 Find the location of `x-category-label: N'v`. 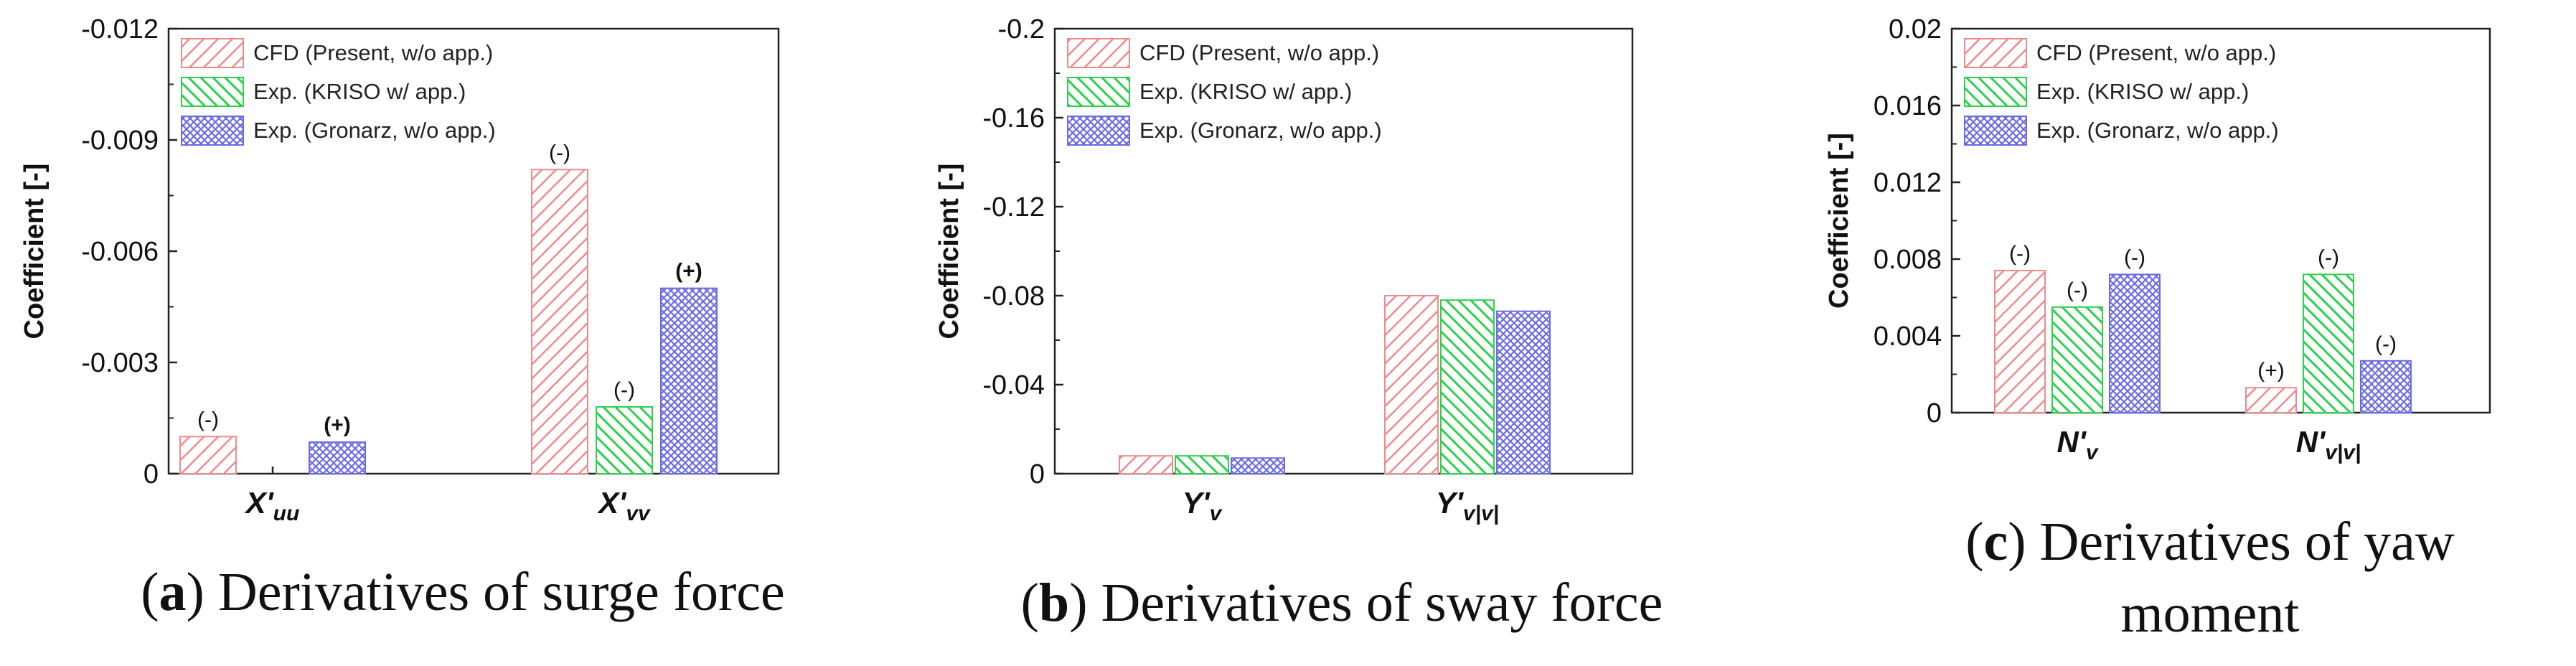

x-category-label: N'v is located at coordinates (2077, 444).